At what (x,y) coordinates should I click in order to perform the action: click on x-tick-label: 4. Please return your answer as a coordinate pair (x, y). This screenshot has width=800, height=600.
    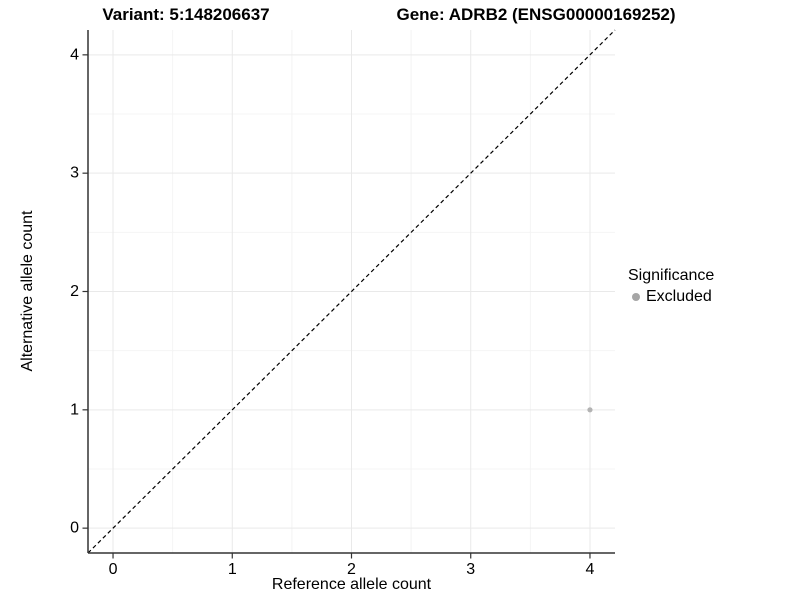
    Looking at the image, I should click on (590, 569).